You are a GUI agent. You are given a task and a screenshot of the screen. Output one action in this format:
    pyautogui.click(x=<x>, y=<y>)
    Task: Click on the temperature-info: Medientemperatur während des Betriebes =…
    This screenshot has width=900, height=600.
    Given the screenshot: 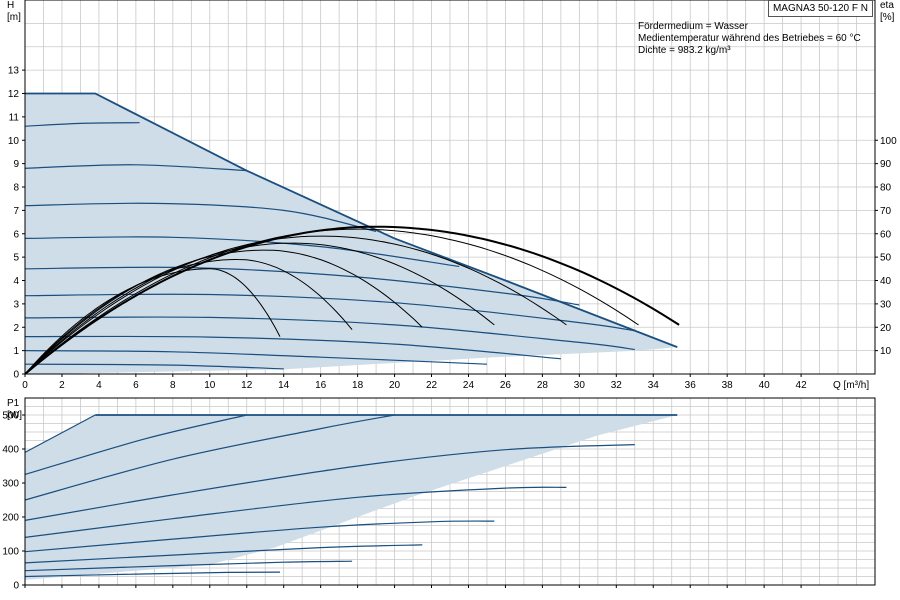 What is the action you would take?
    pyautogui.click(x=749, y=38)
    